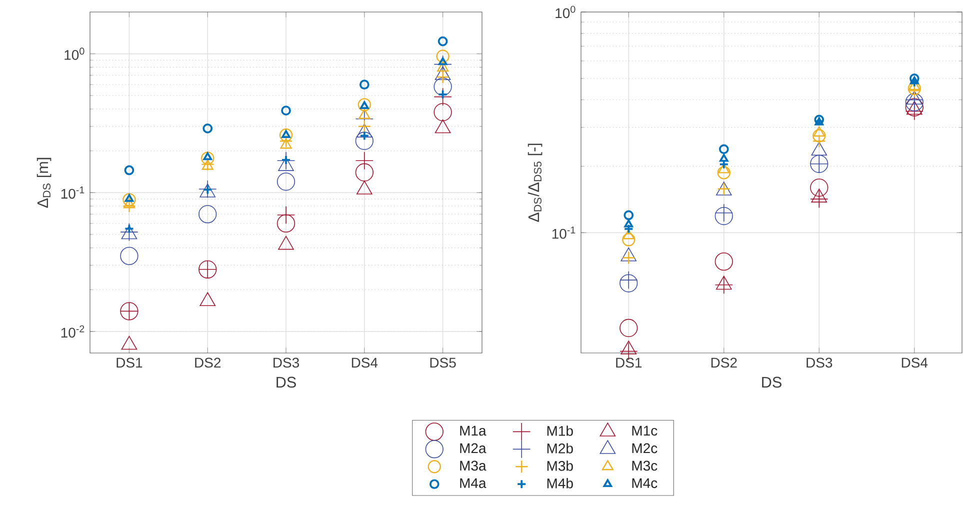 This screenshot has height=532, width=963. I want to click on legend-label: M2a, so click(473, 448).